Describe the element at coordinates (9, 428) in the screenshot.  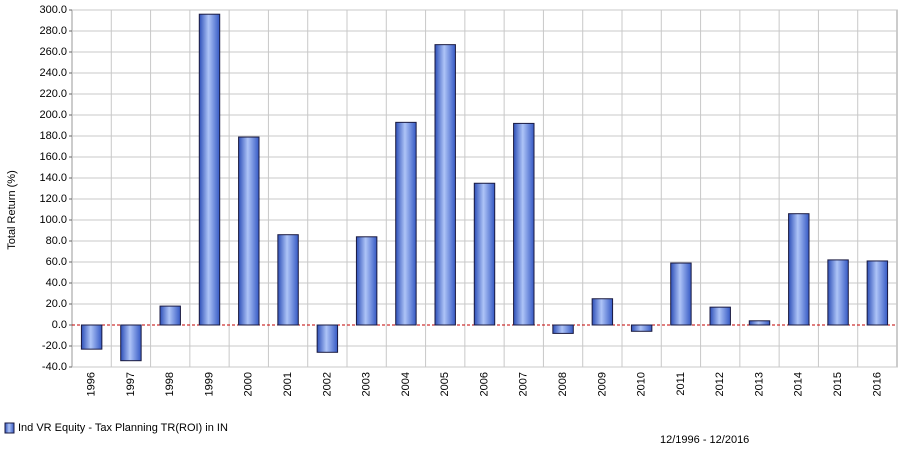
I see `legend-swatch` at that location.